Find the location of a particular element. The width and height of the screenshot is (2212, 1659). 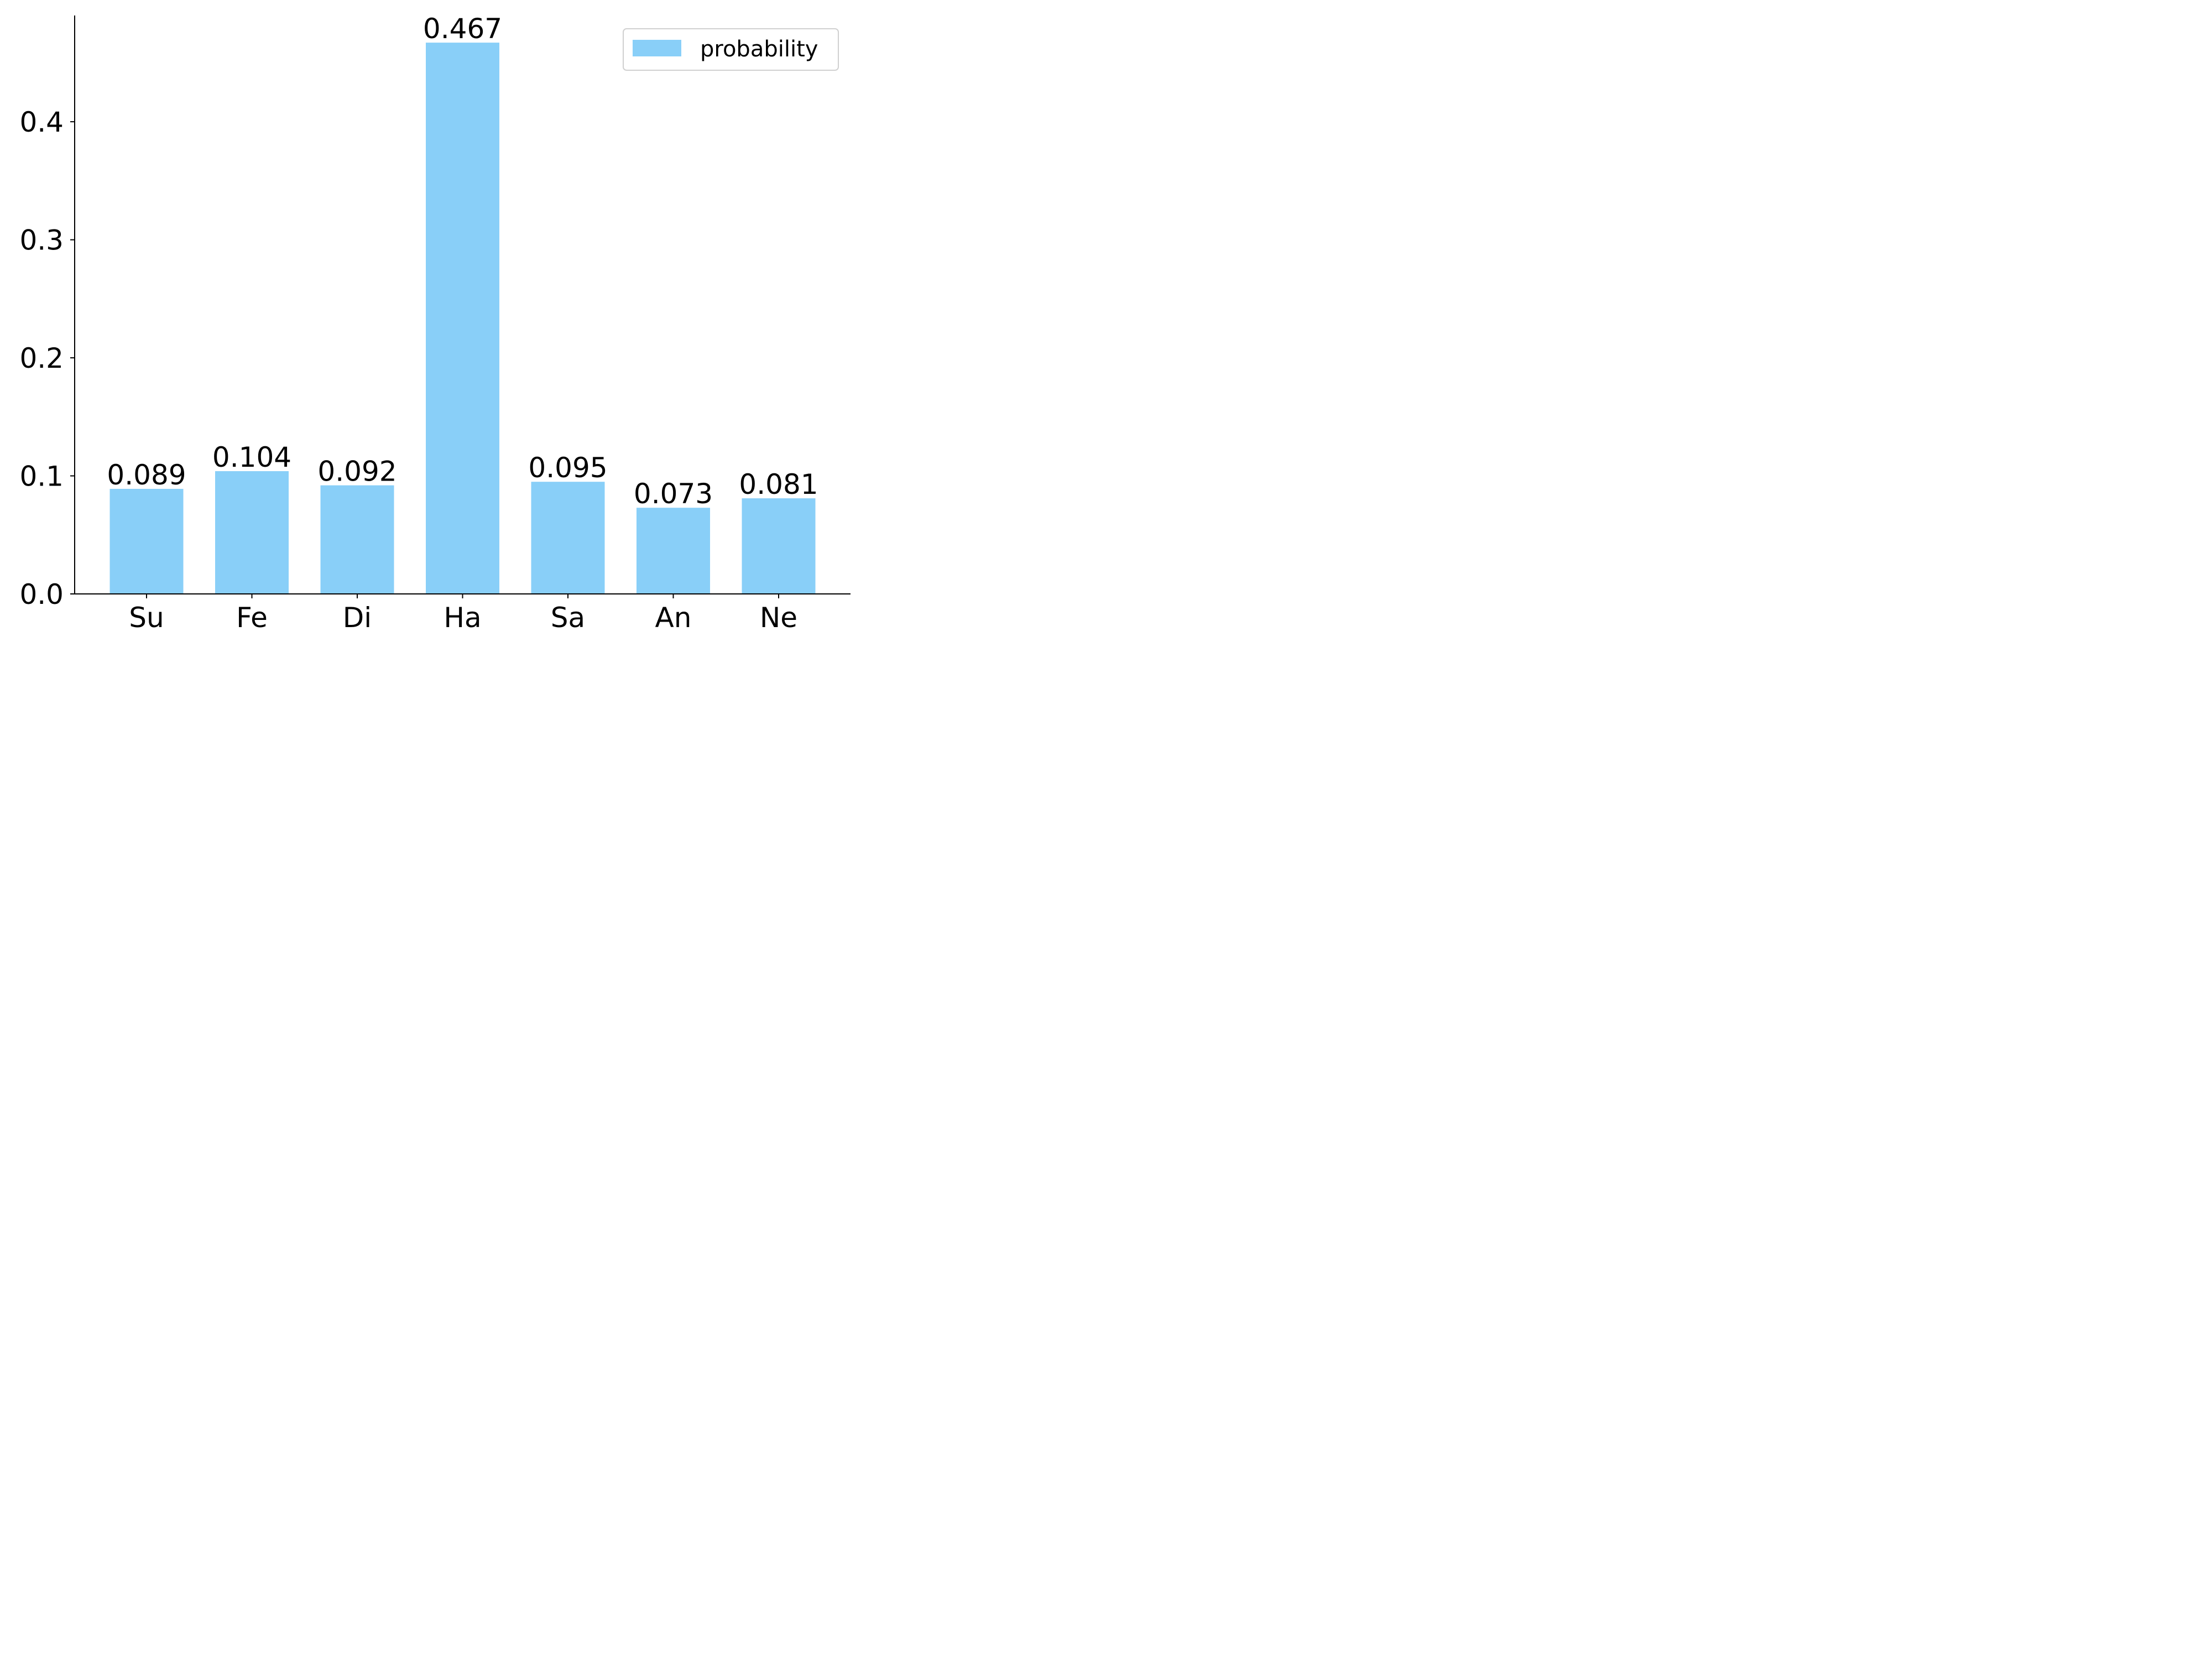

y-ticks-group: 0.0 0.1 0.2 0.3 0.4 is located at coordinates (47, 359).